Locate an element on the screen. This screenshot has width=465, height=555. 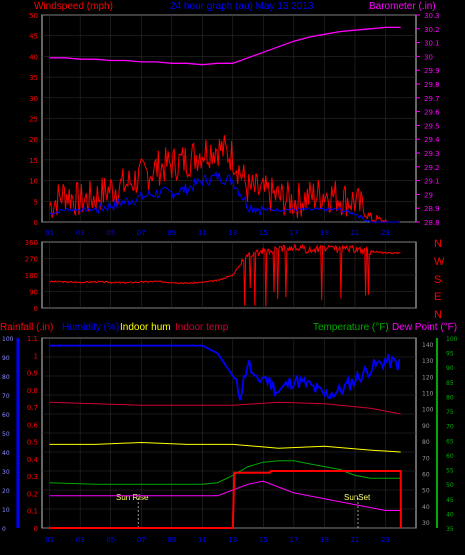
dew_point-line is located at coordinates (225, 495).